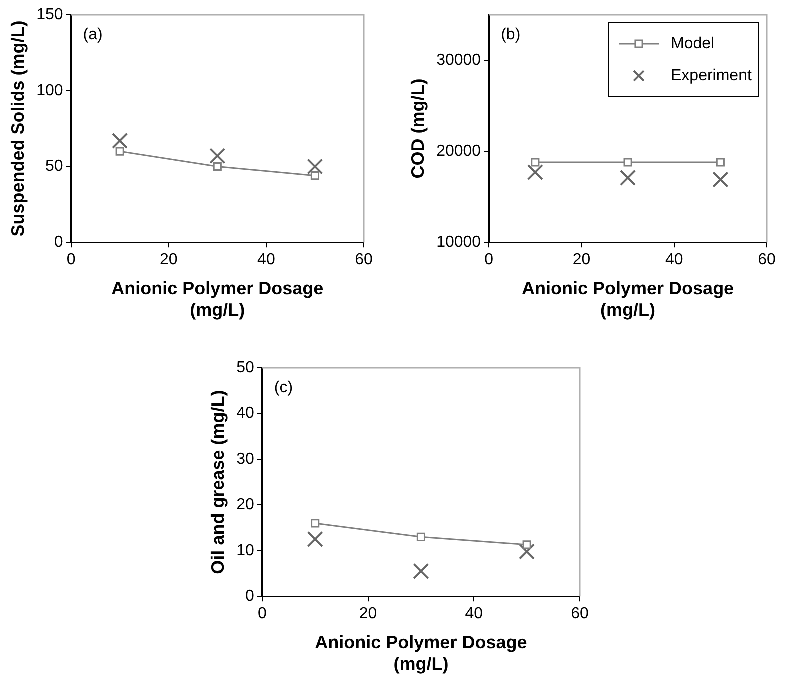  I want to click on y-tick-label: 20, so click(245, 505).